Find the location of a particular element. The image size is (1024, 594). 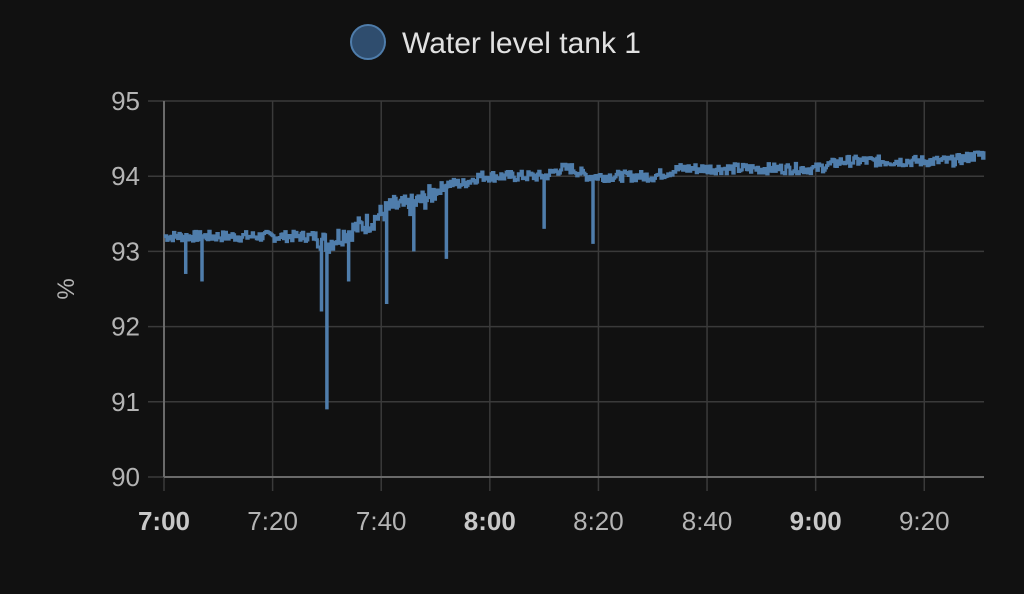

y-tick-label: 93 is located at coordinates (125, 251).